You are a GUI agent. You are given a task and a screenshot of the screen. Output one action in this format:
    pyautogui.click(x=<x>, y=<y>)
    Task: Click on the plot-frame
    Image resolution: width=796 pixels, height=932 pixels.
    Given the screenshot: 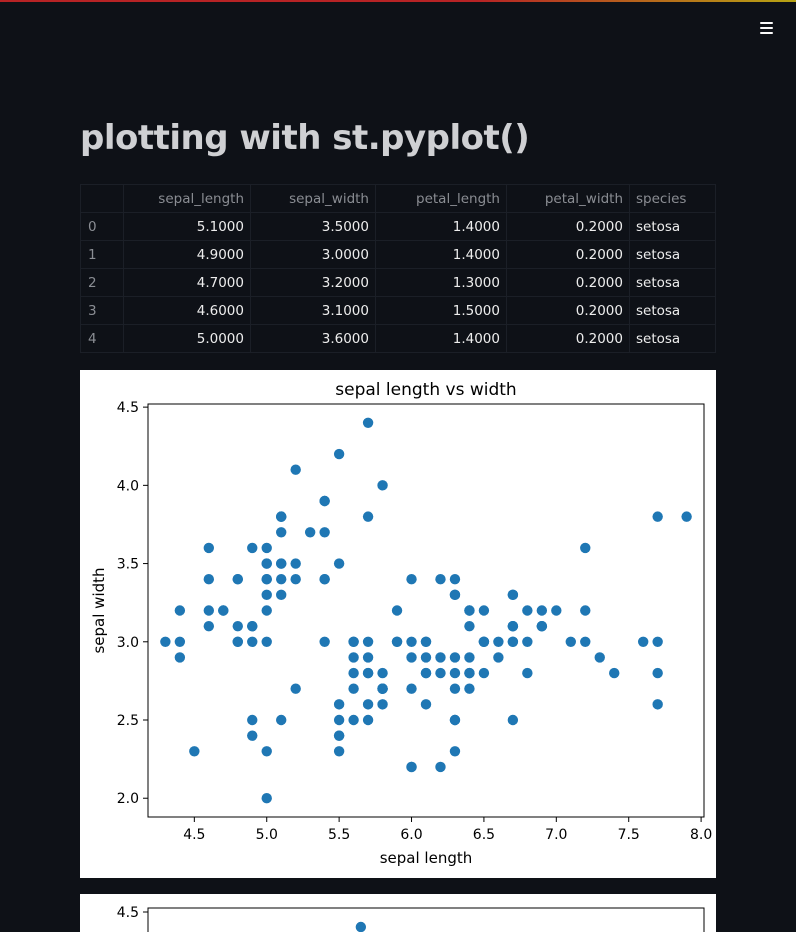 What is the action you would take?
    pyautogui.click(x=426, y=919)
    